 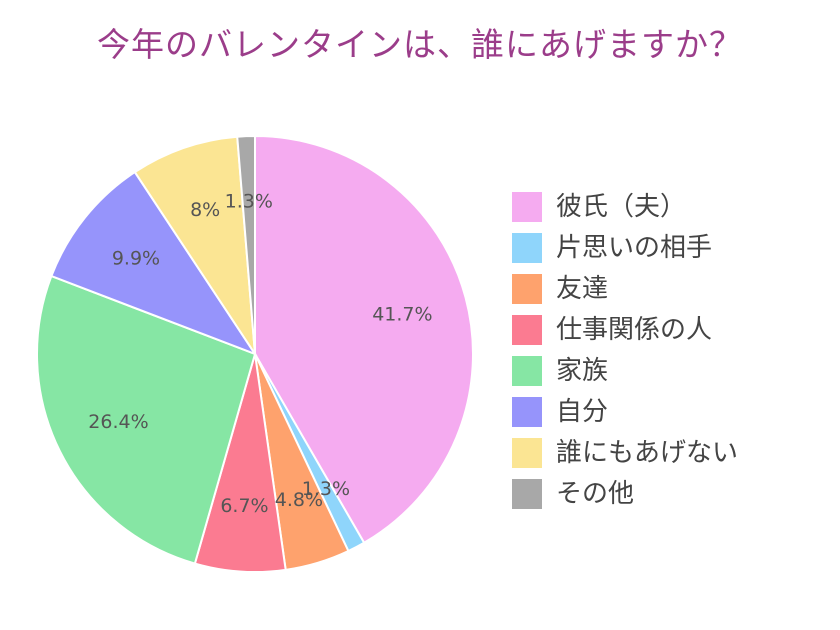 I want to click on chart-title: 今年のバレンタインは、誰にあげますか？, so click(x=420, y=44).